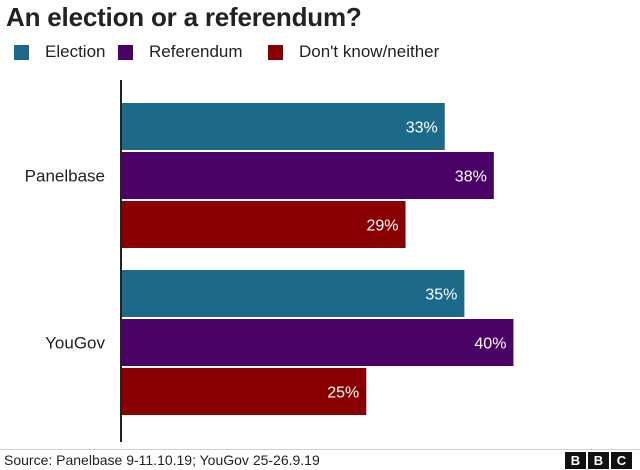 The height and width of the screenshot is (470, 640). I want to click on bar-panelbase-don-t-know-neither, so click(263, 224).